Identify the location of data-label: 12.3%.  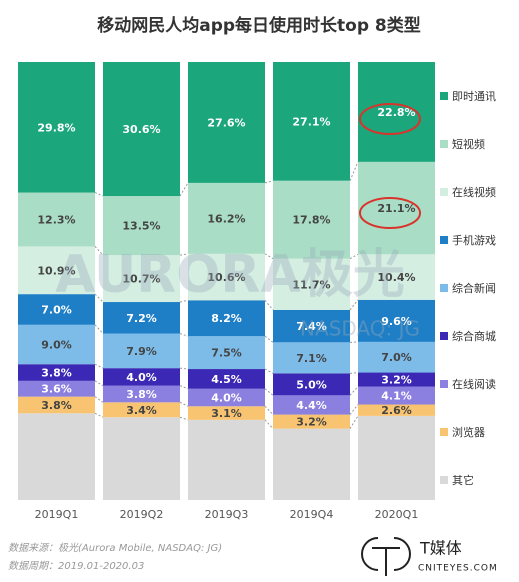
(56, 219).